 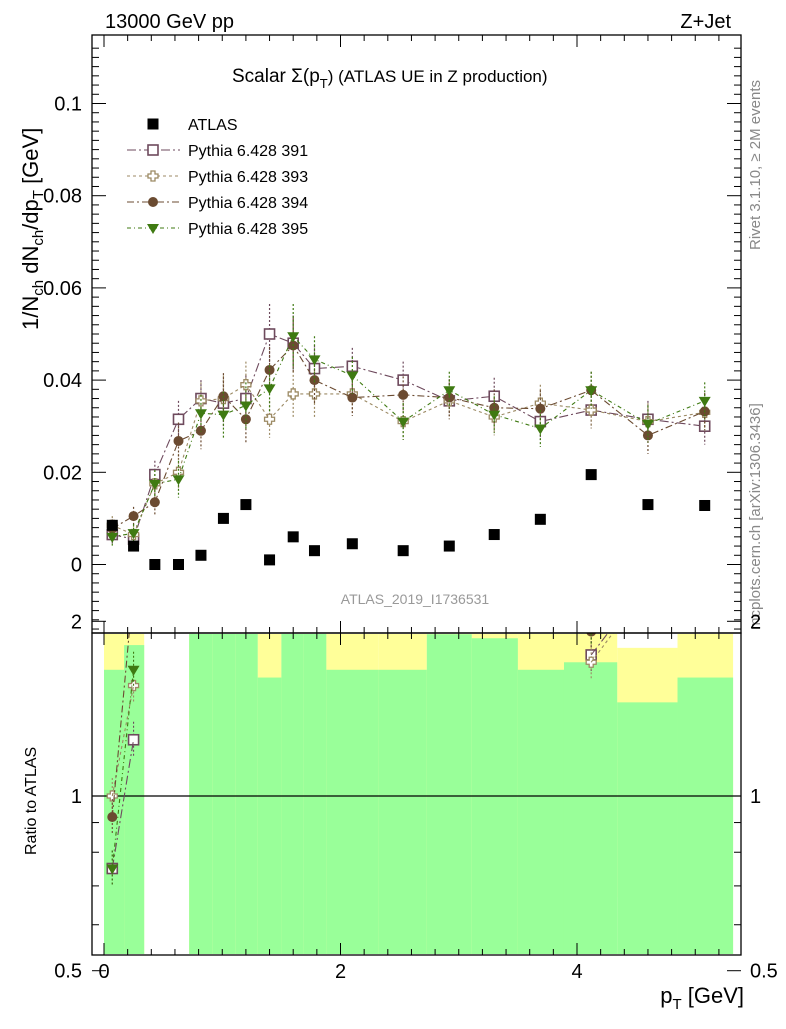 I want to click on x-tick-label: 2, so click(x=340, y=972).